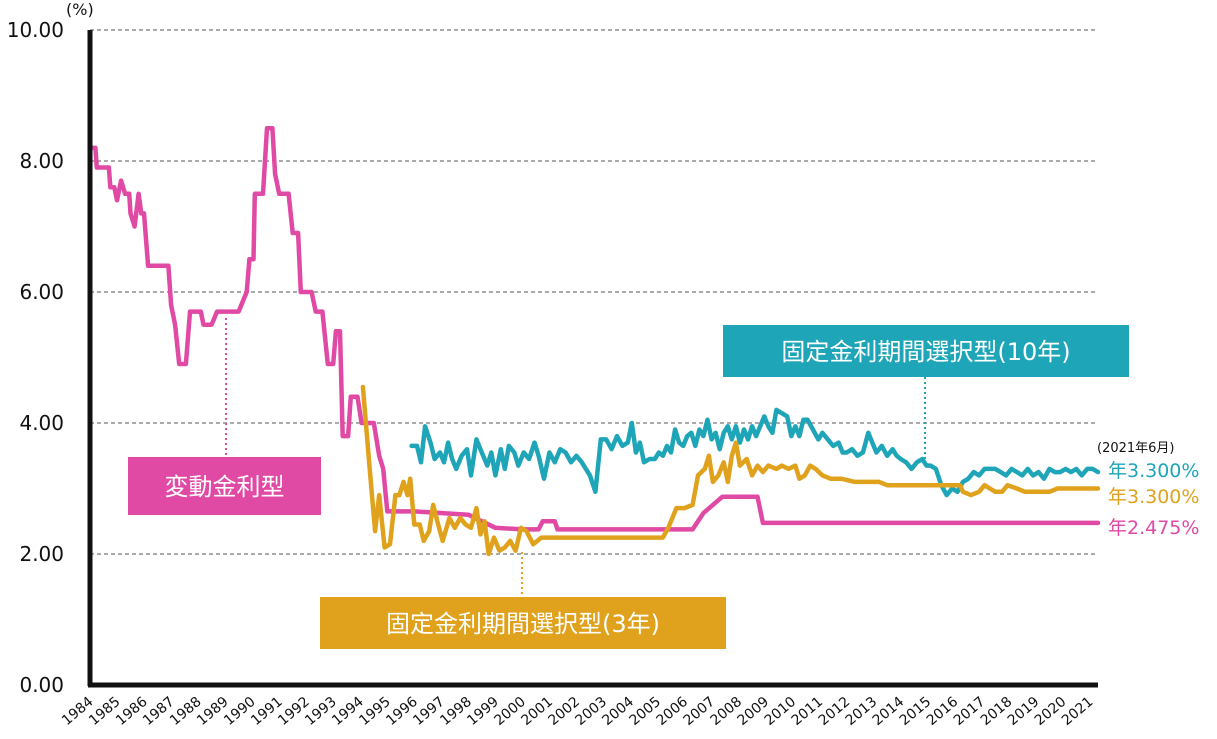 The width and height of the screenshot is (1217, 739). I want to click on y-tick-label: 2.00, so click(41, 554).